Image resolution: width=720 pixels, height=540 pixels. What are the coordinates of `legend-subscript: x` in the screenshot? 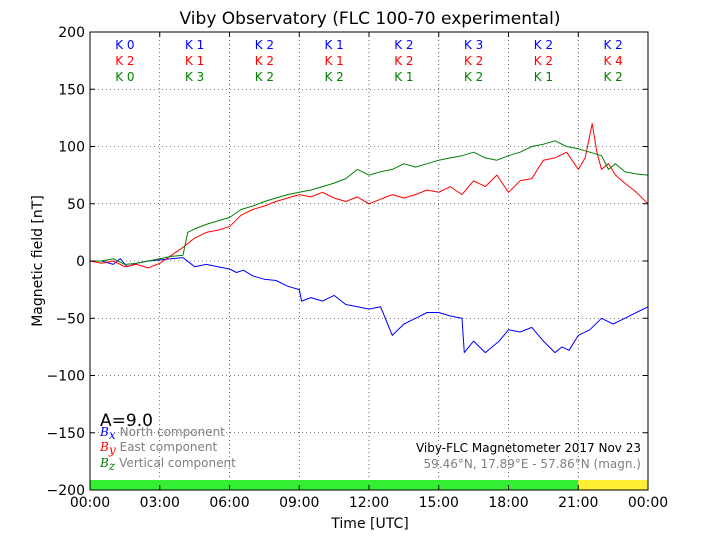 It's located at (112, 435).